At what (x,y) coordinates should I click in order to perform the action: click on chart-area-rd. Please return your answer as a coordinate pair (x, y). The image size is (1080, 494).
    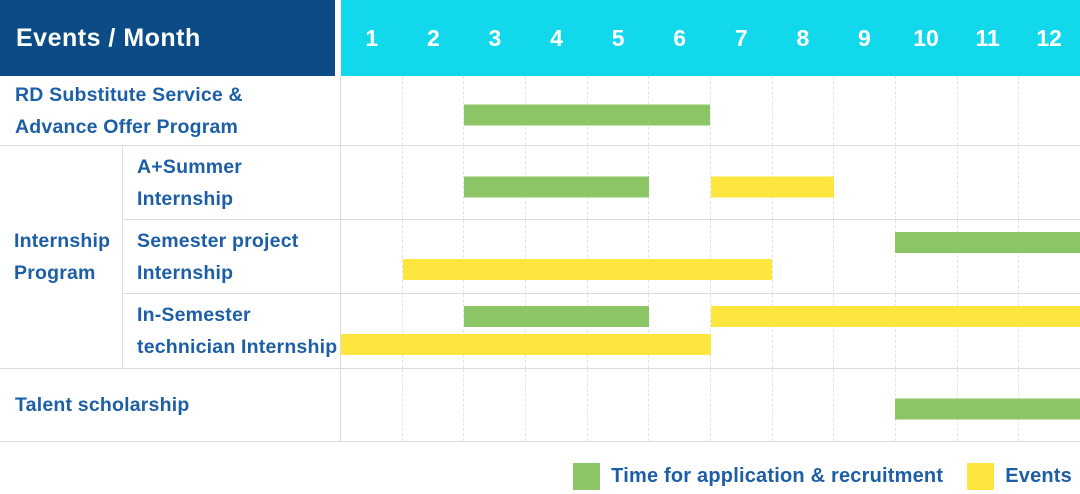
    Looking at the image, I should click on (710, 110).